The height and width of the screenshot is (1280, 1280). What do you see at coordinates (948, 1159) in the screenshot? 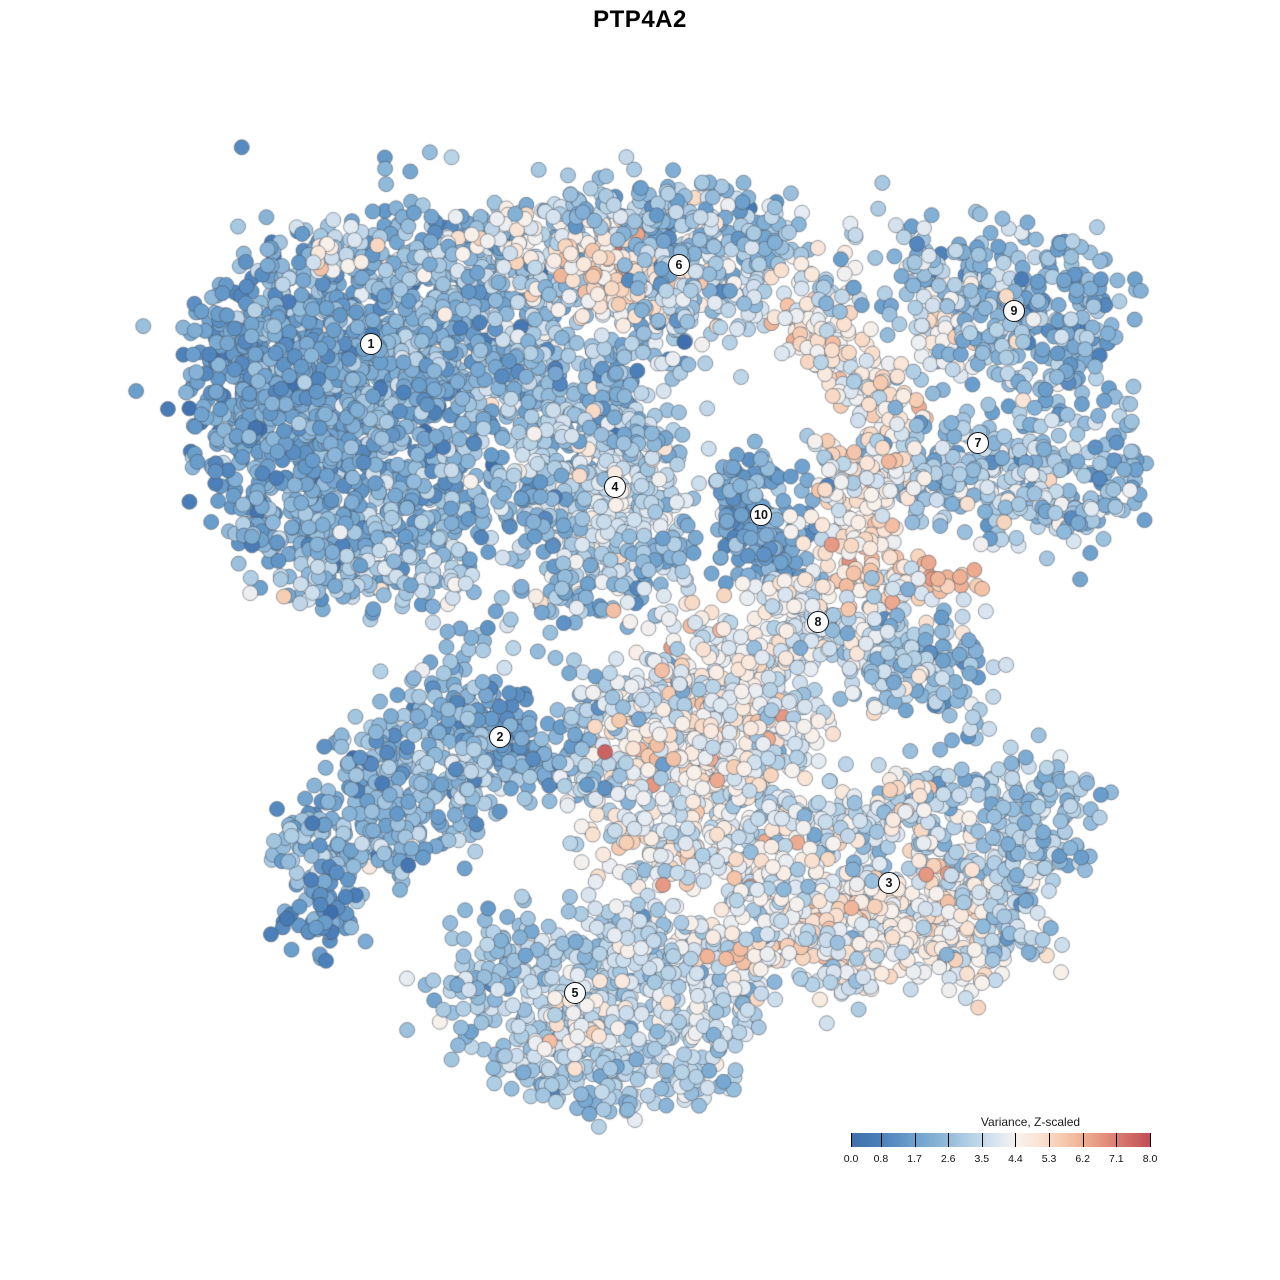
I see `colorbar-tick-label: 2.6` at bounding box center [948, 1159].